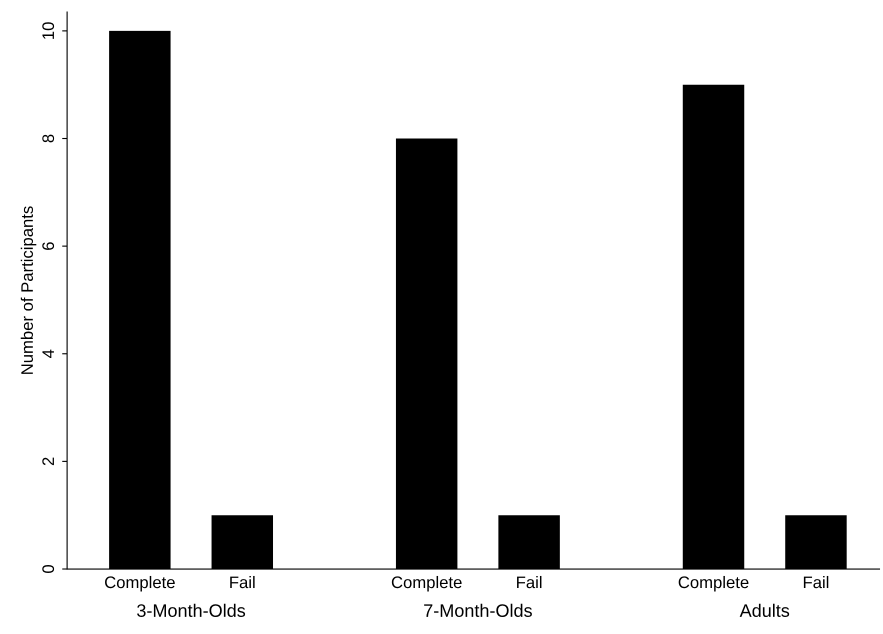 The image size is (883, 634). What do you see at coordinates (48, 138) in the screenshot?
I see `y-tick-label: 8` at bounding box center [48, 138].